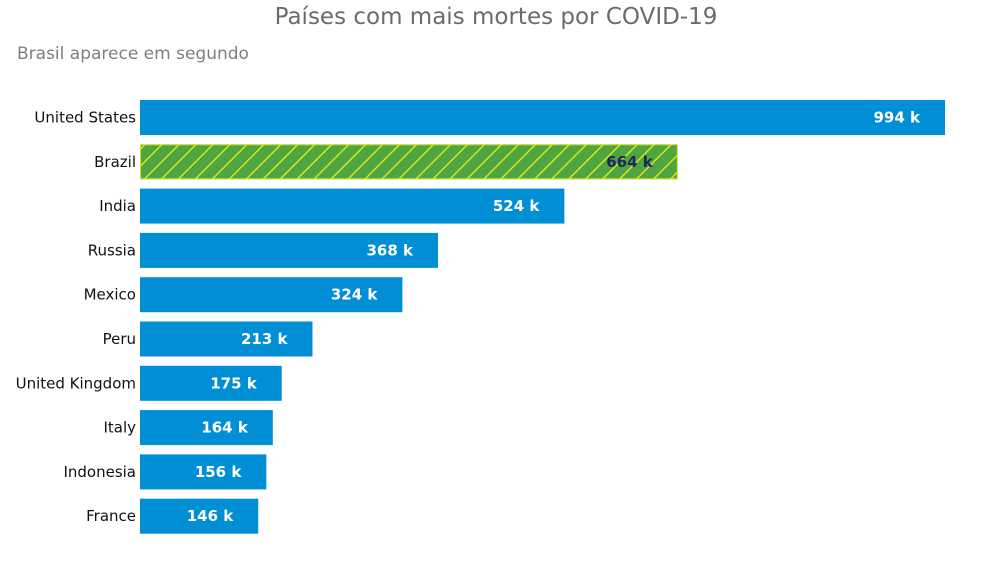 Image resolution: width=992 pixels, height=563 pixels. I want to click on chart-title: Países com mais mortes por COVID-19, so click(496, 17).